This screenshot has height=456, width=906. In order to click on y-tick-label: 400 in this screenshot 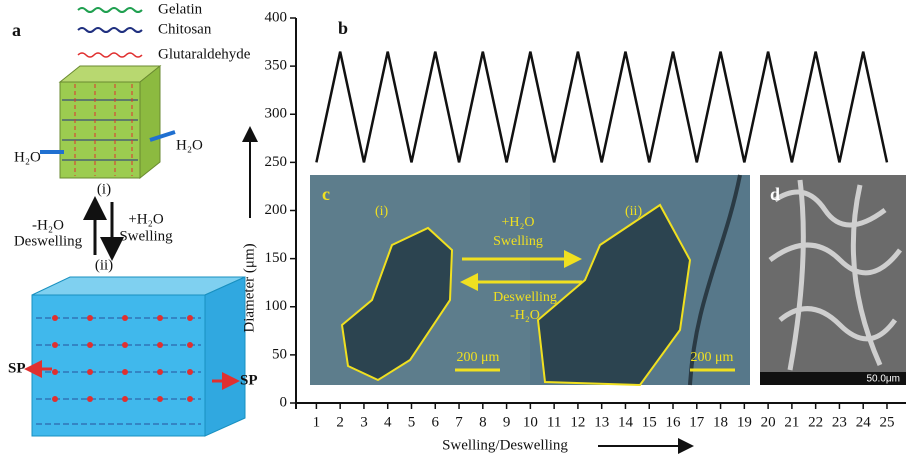, I will do `click(276, 17)`.